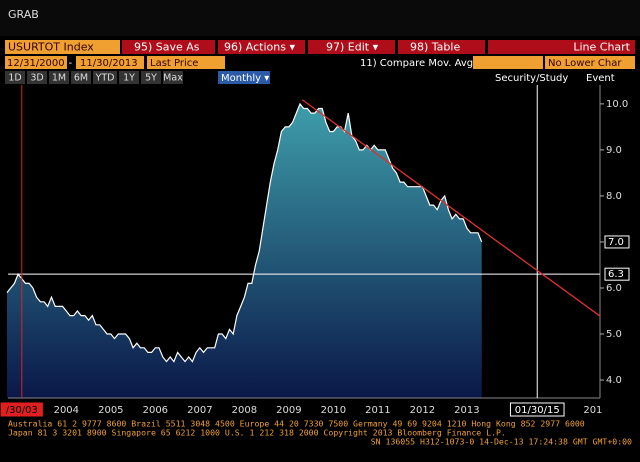 The height and width of the screenshot is (462, 640). What do you see at coordinates (320, 18) in the screenshot?
I see `title-bar` at bounding box center [320, 18].